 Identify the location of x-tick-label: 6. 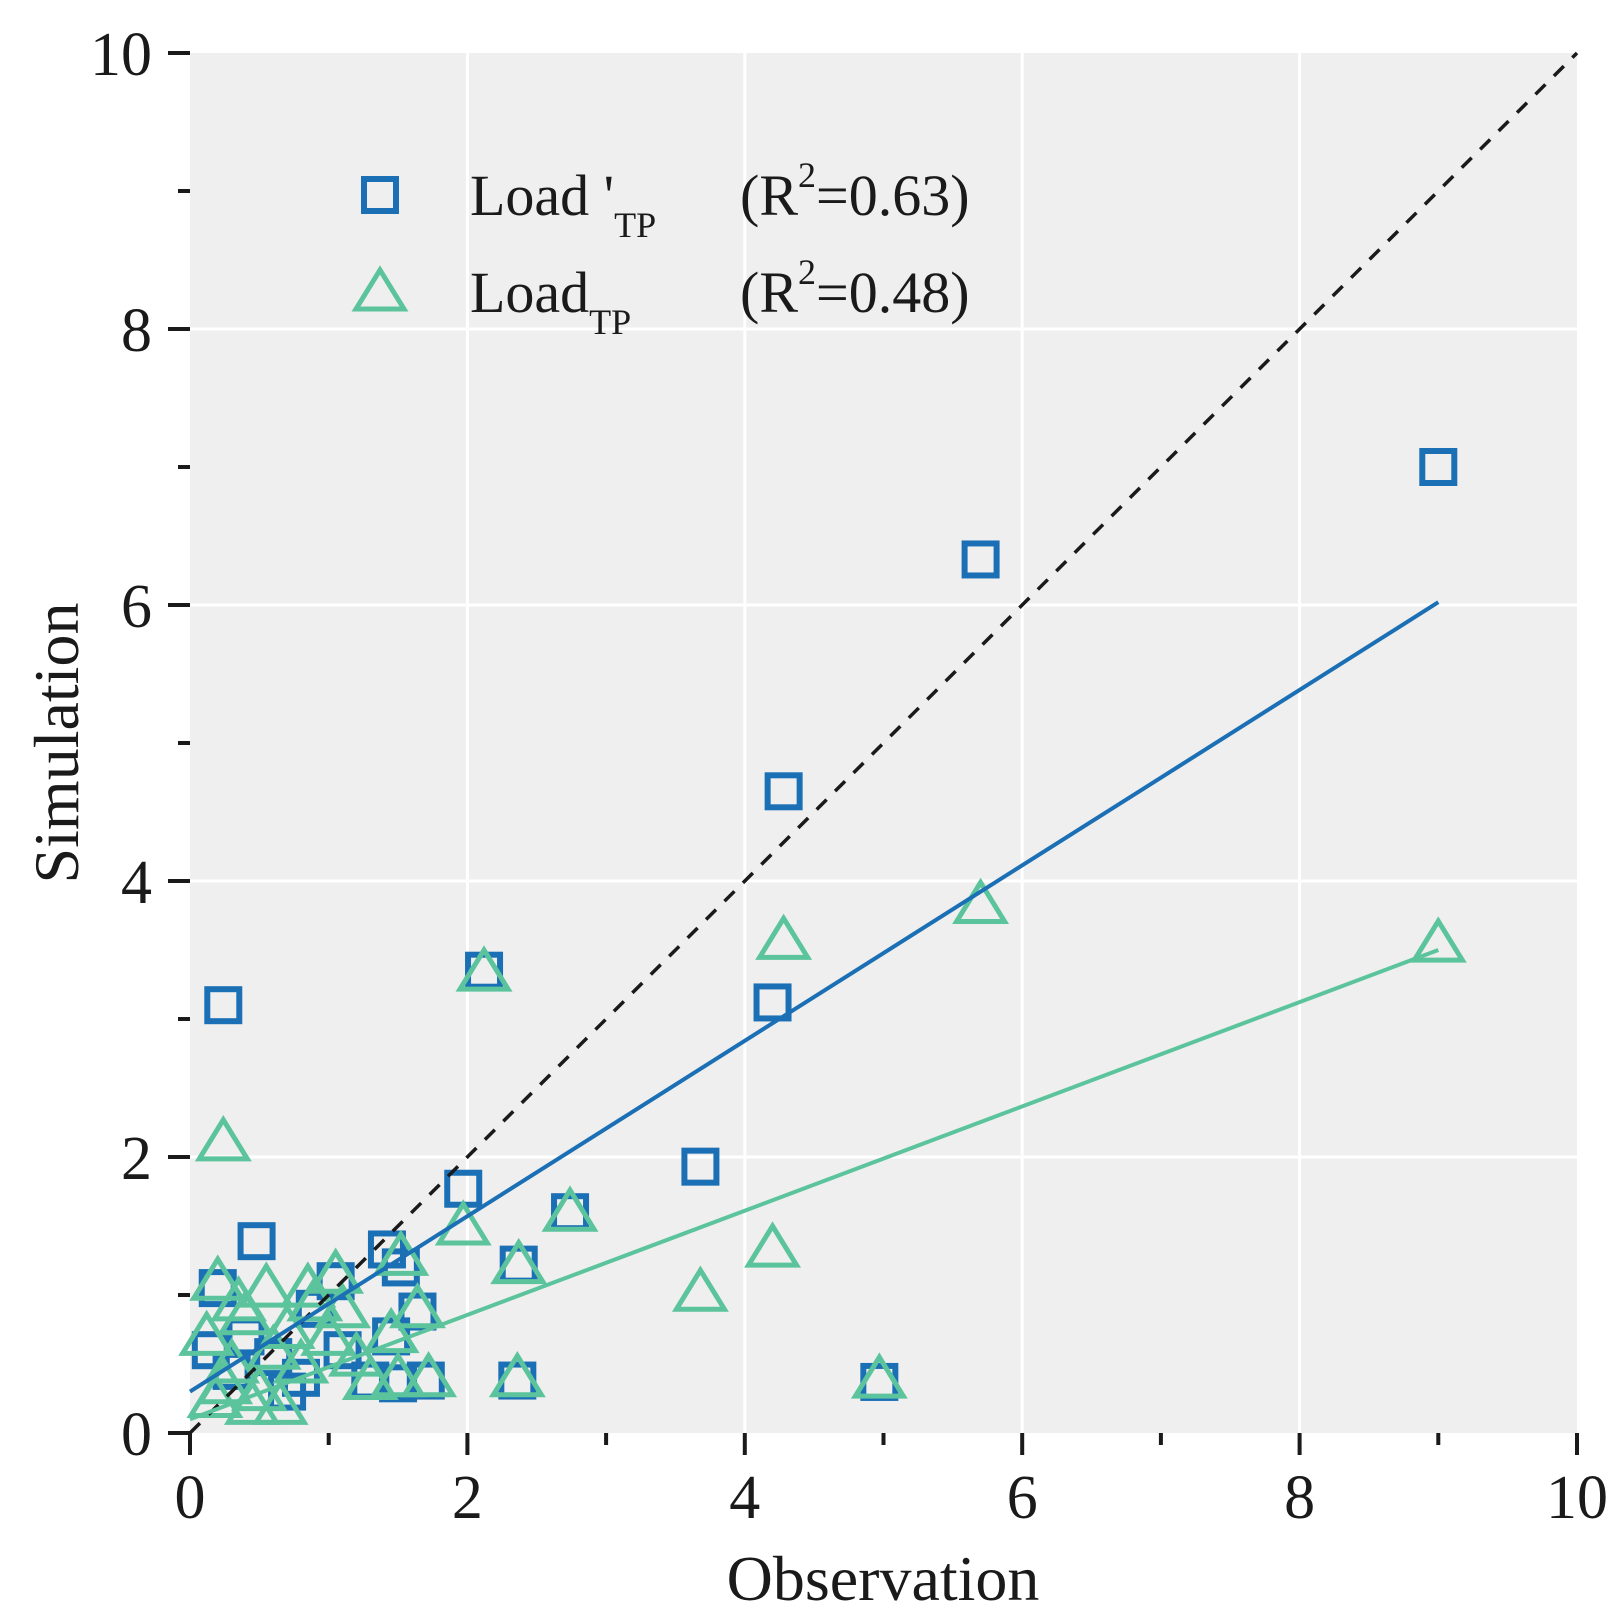
(1022, 1498).